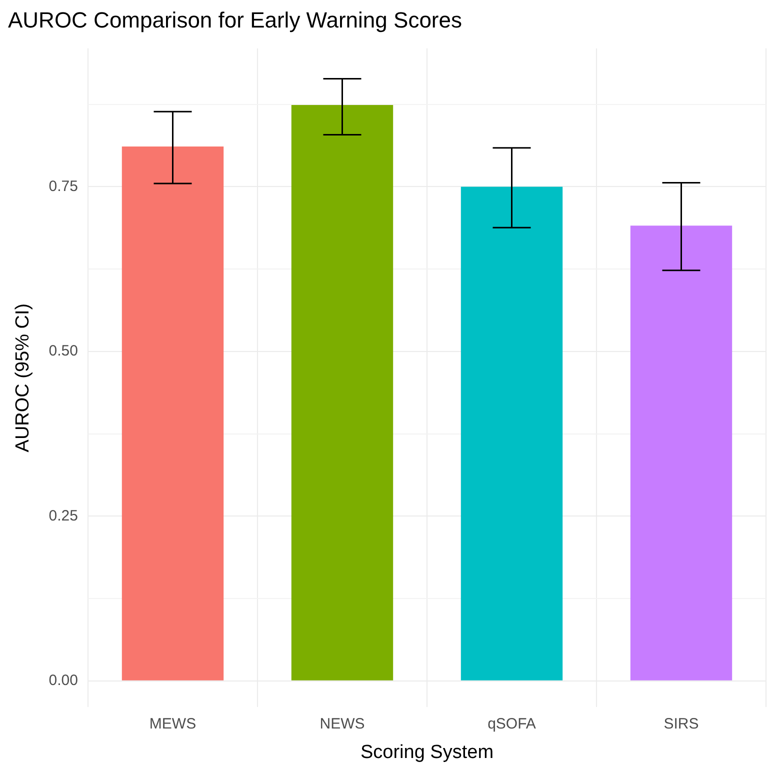  I want to click on y-tick-label: 0.75, so click(63, 186).